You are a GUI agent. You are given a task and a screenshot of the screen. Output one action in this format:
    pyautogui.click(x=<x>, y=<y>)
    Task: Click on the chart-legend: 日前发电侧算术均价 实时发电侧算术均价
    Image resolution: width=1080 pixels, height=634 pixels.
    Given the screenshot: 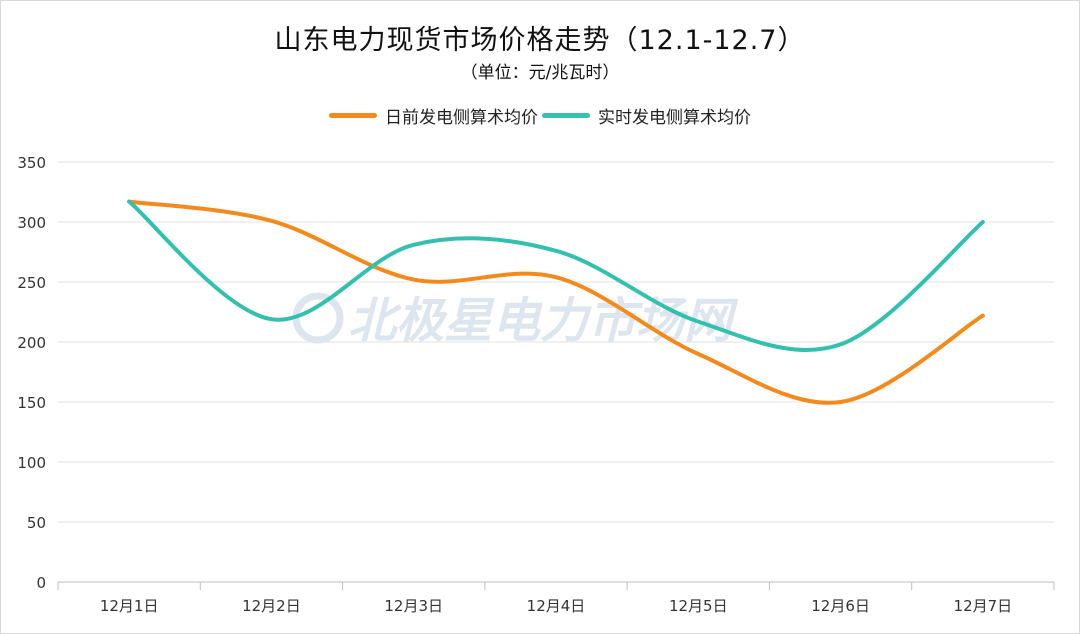 What is the action you would take?
    pyautogui.click(x=540, y=115)
    